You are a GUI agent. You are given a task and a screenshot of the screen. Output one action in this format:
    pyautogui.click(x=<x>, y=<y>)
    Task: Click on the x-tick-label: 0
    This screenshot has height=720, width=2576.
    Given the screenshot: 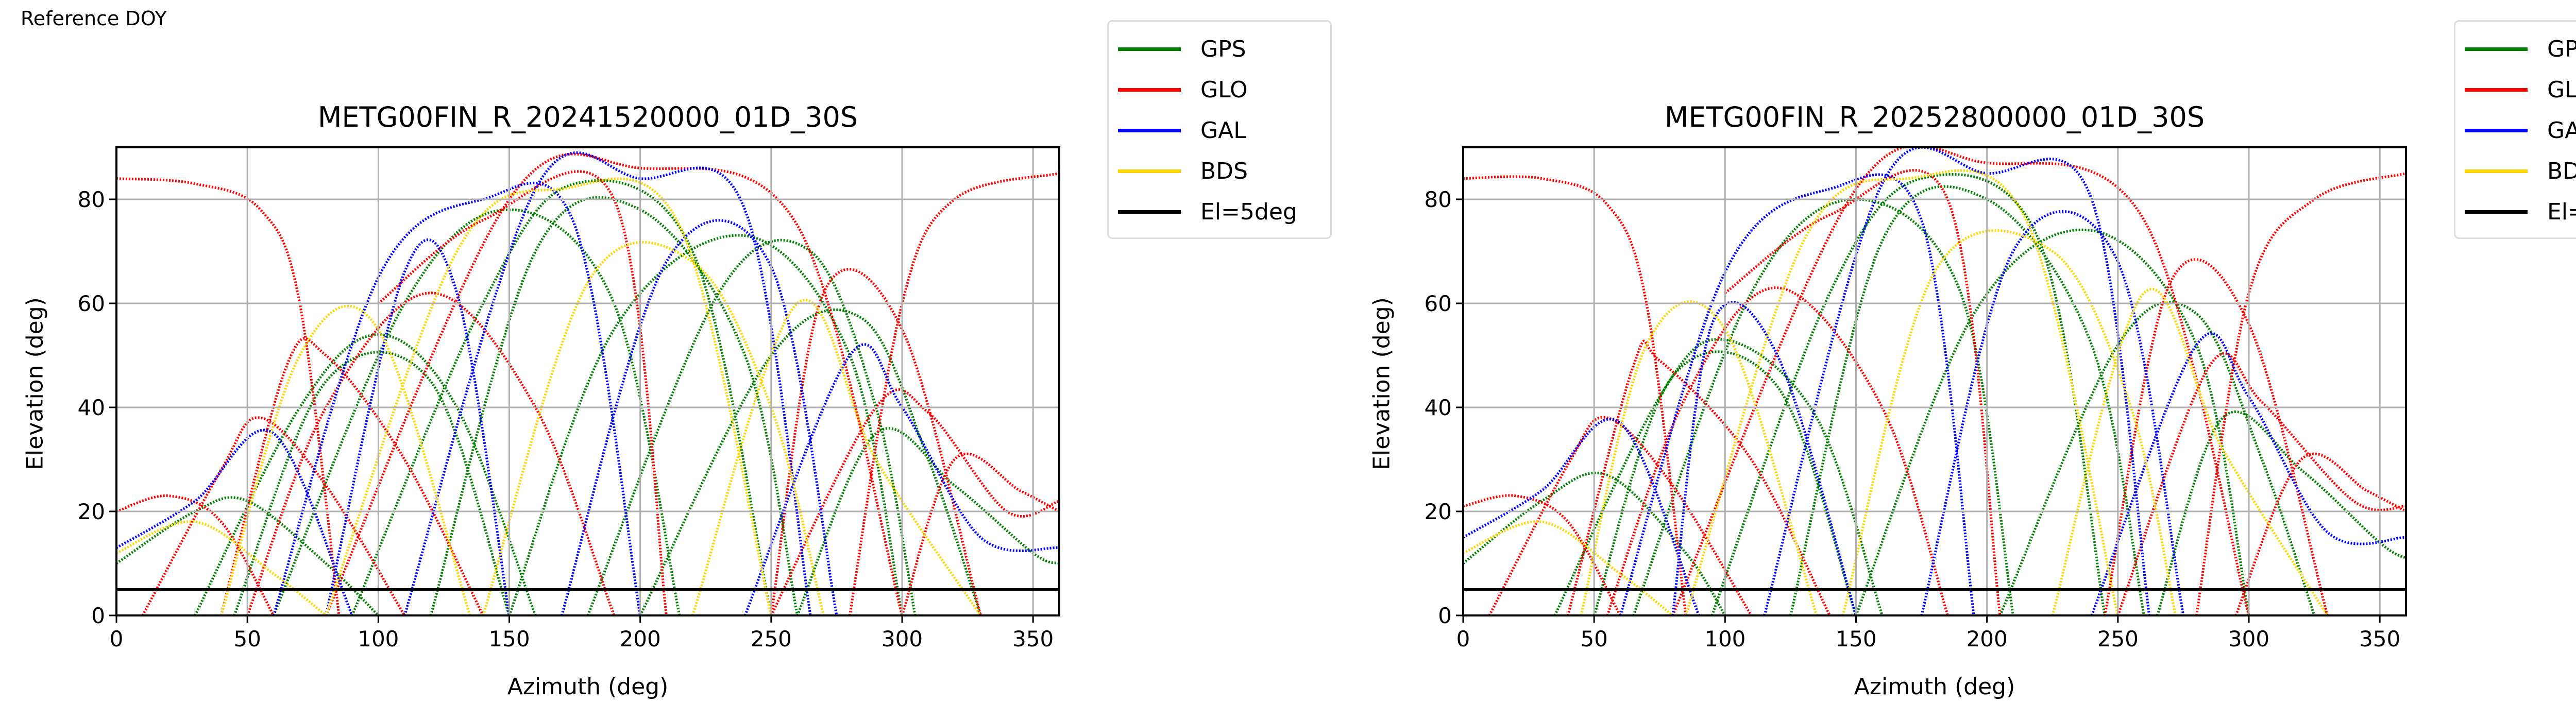 What is the action you would take?
    pyautogui.click(x=117, y=639)
    